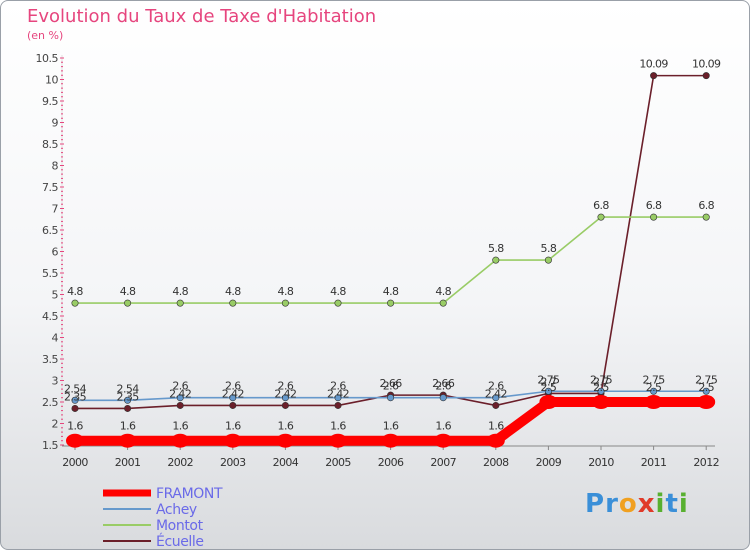 The image size is (750, 550). What do you see at coordinates (391, 462) in the screenshot?
I see `x-tick-label: 2006` at bounding box center [391, 462].